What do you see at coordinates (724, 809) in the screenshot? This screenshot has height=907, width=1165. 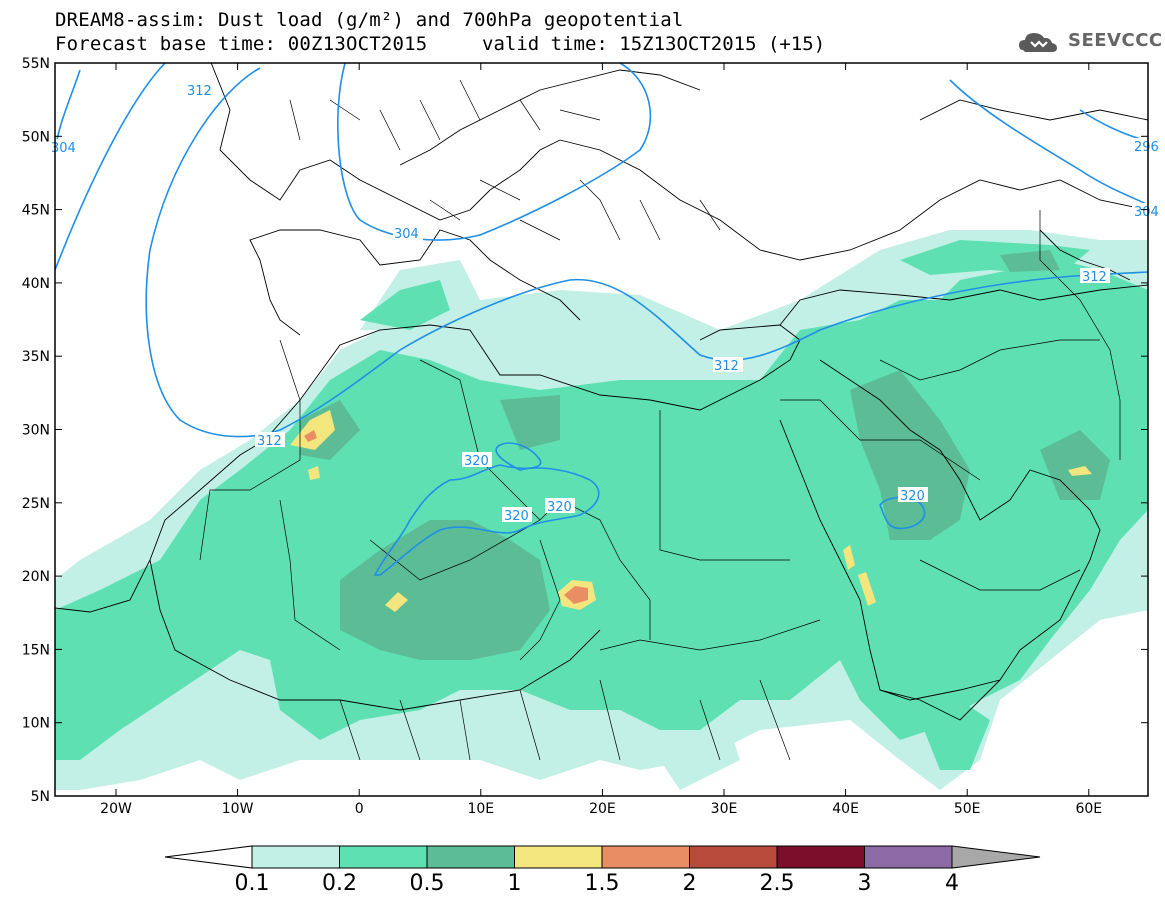 I see `lon-label: 30E` at bounding box center [724, 809].